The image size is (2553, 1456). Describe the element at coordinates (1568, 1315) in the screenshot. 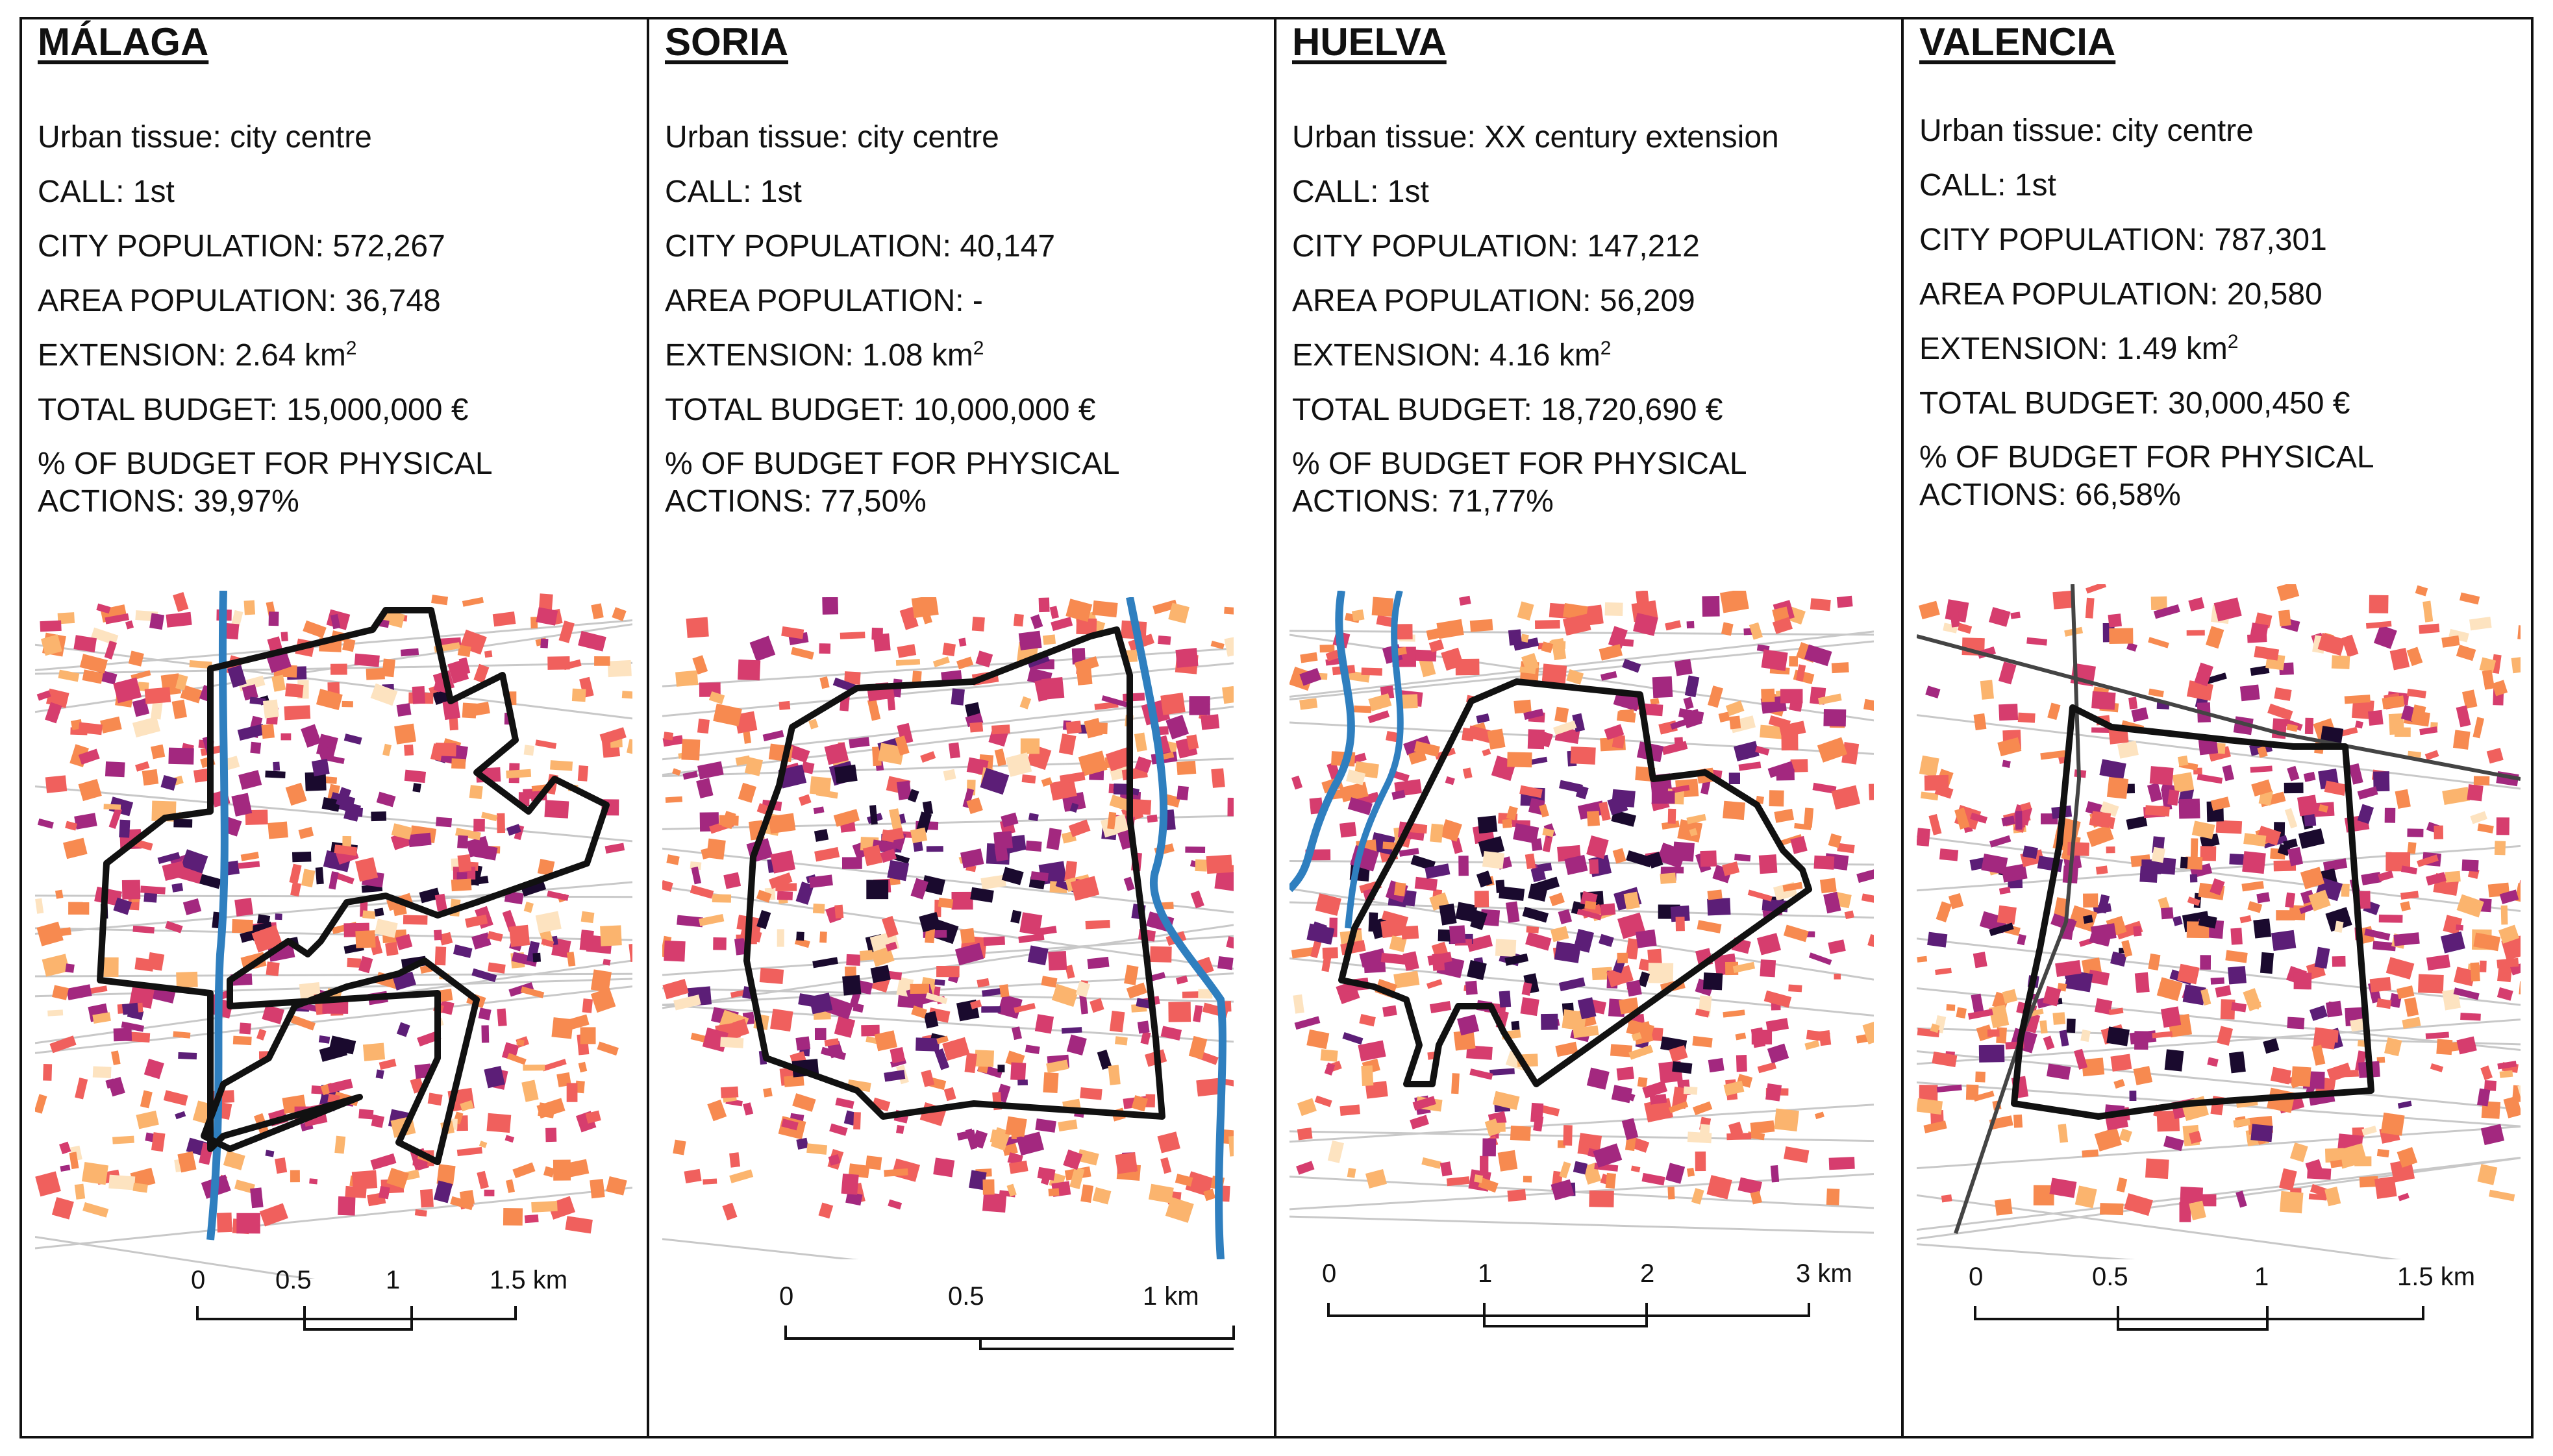

I see `scale-line` at that location.